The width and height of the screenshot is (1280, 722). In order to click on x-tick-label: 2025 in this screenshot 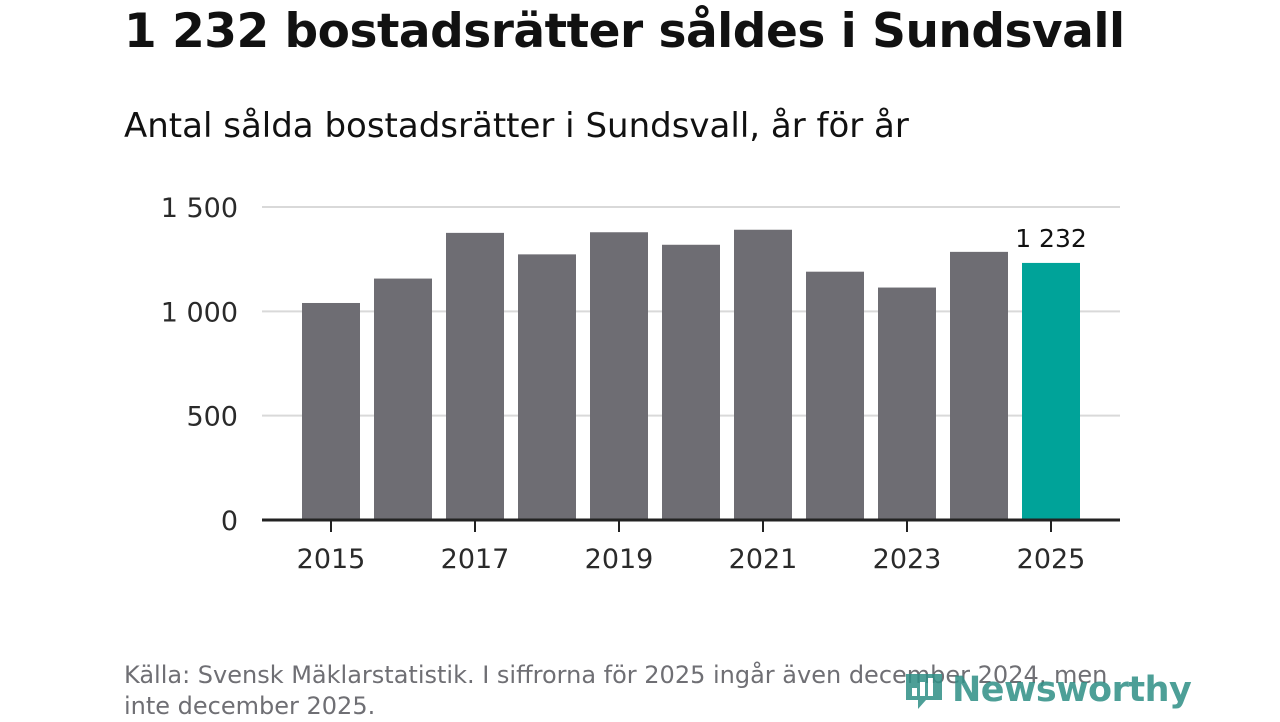, I will do `click(1051, 559)`.